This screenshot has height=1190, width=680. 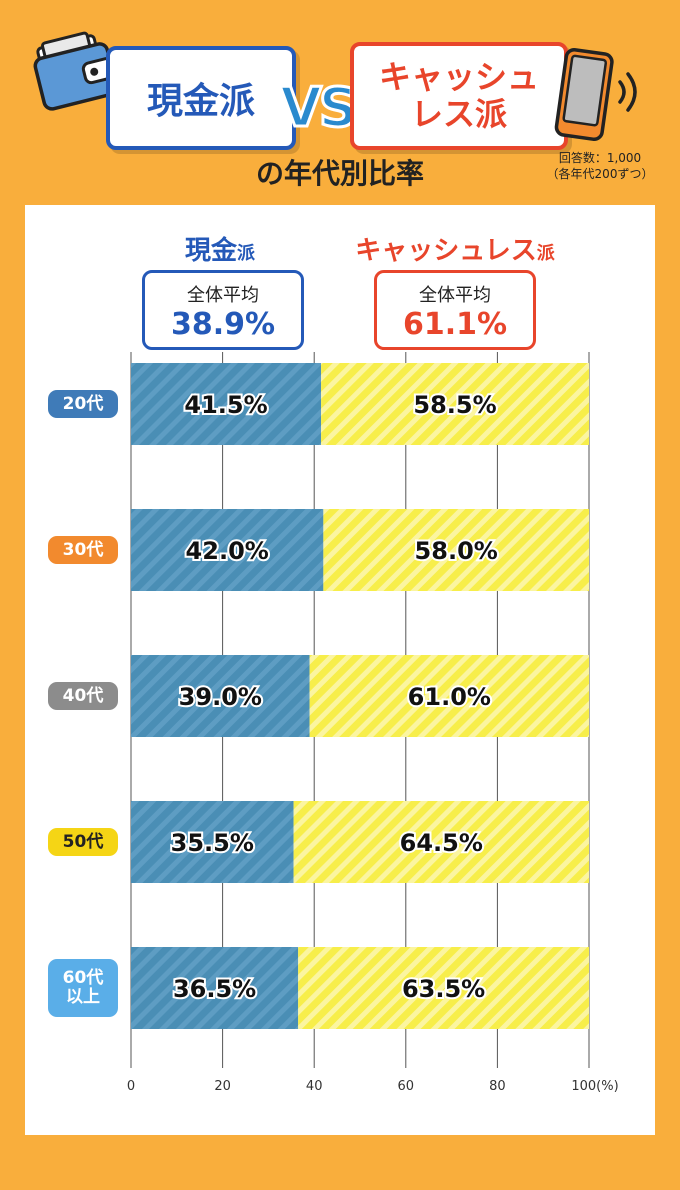 I want to click on note-line-2: （各年代200ずつ）, so click(x=600, y=174).